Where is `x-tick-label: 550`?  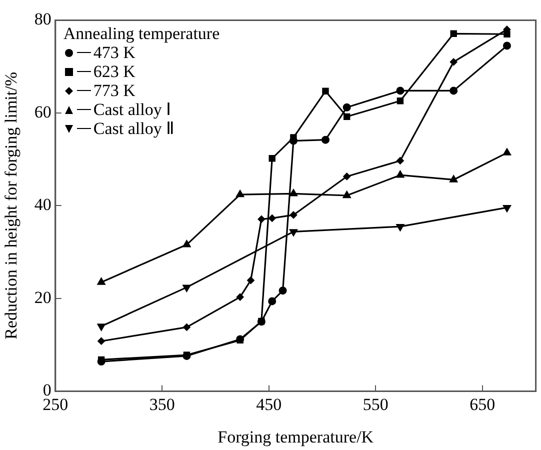 x-tick-label: 550 is located at coordinates (375, 404).